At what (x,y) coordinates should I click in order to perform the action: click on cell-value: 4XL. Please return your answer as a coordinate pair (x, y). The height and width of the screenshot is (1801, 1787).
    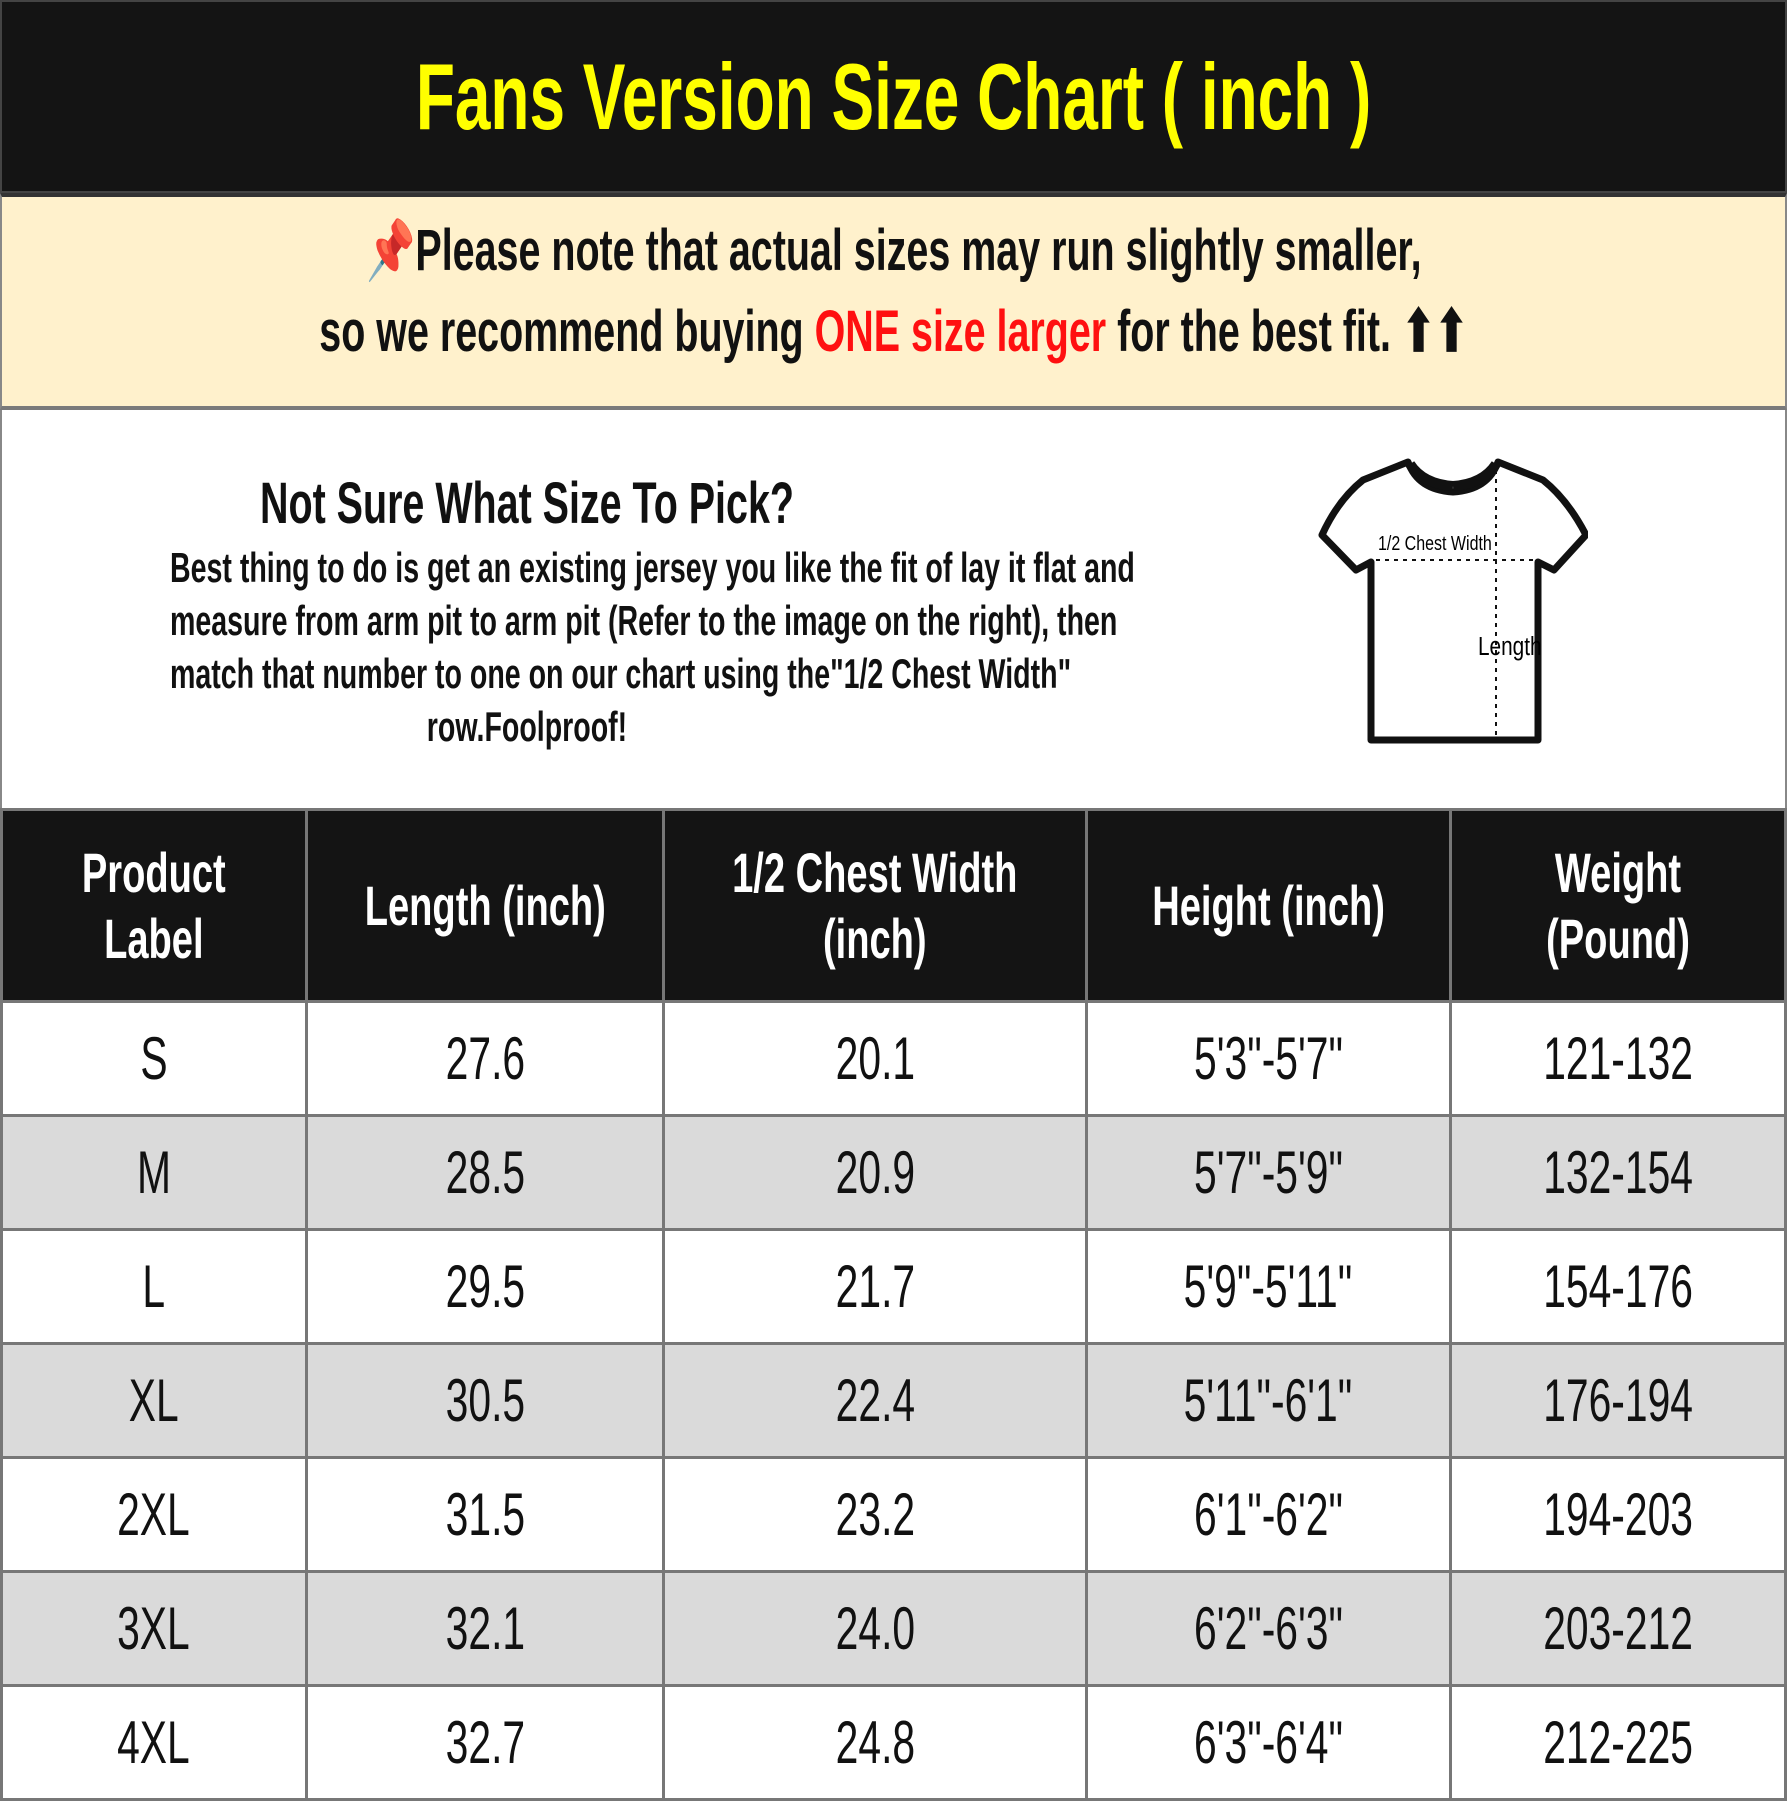
    Looking at the image, I should click on (154, 1742).